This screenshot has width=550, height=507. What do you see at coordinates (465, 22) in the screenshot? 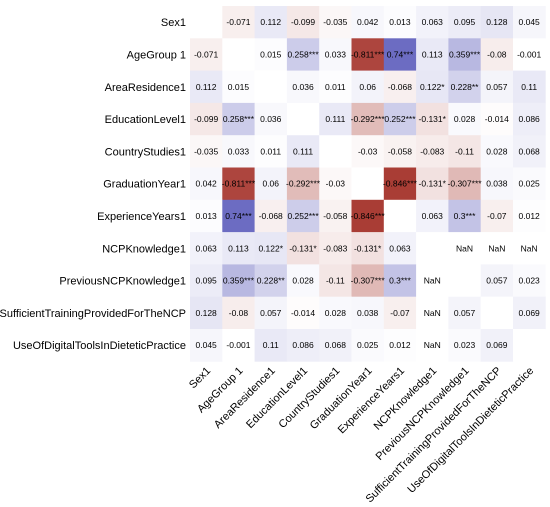
I see `cell-value-label: 0.095` at bounding box center [465, 22].